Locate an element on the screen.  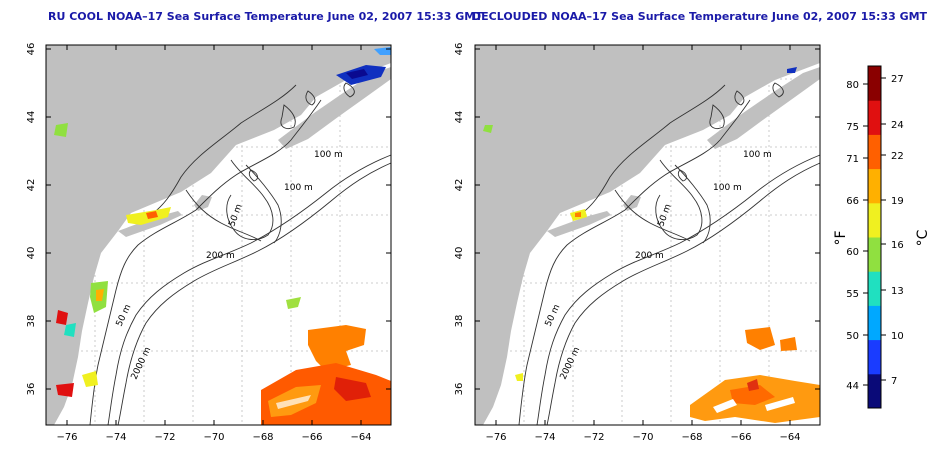
fahrenheit-tick-label: 50 is located at coordinates (852, 336).